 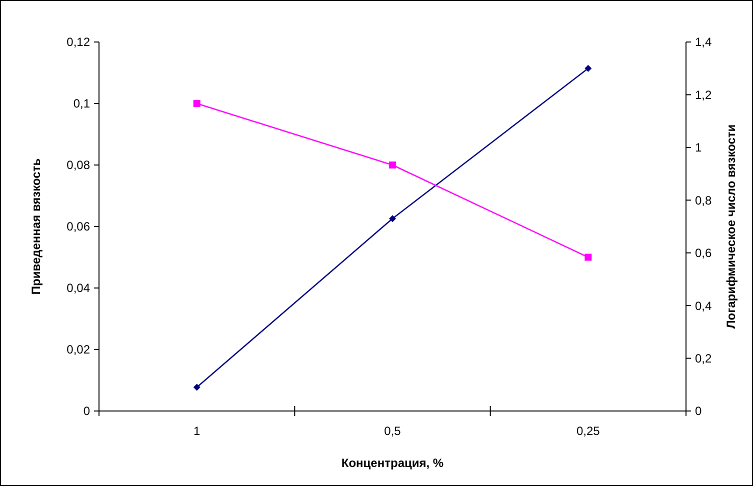 What do you see at coordinates (698, 411) in the screenshot?
I see `y2-tick-label: 0` at bounding box center [698, 411].